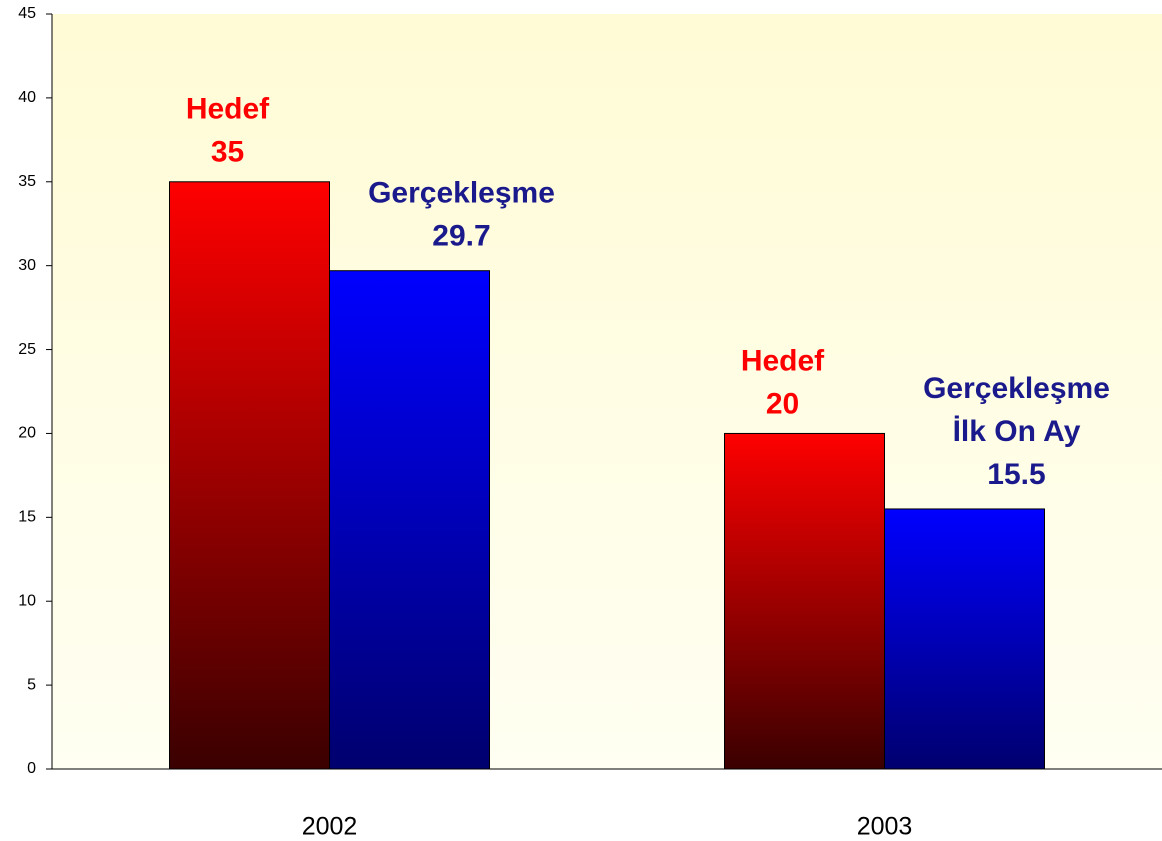 This screenshot has width=1162, height=841. I want to click on y-tick-label: 0, so click(31, 768).